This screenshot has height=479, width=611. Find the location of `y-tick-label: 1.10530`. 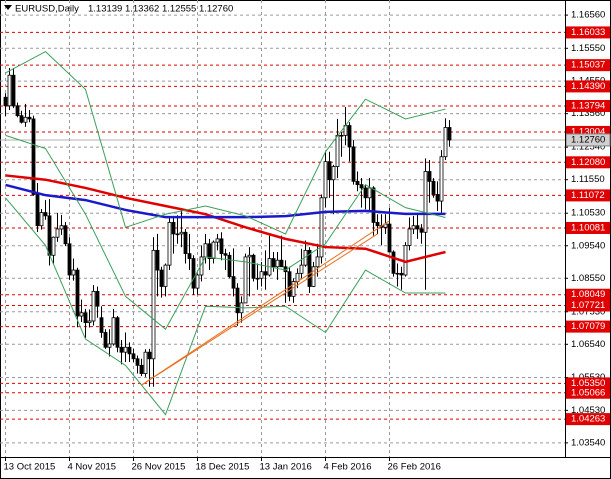

y-tick-label: 1.10530 is located at coordinates (588, 213).